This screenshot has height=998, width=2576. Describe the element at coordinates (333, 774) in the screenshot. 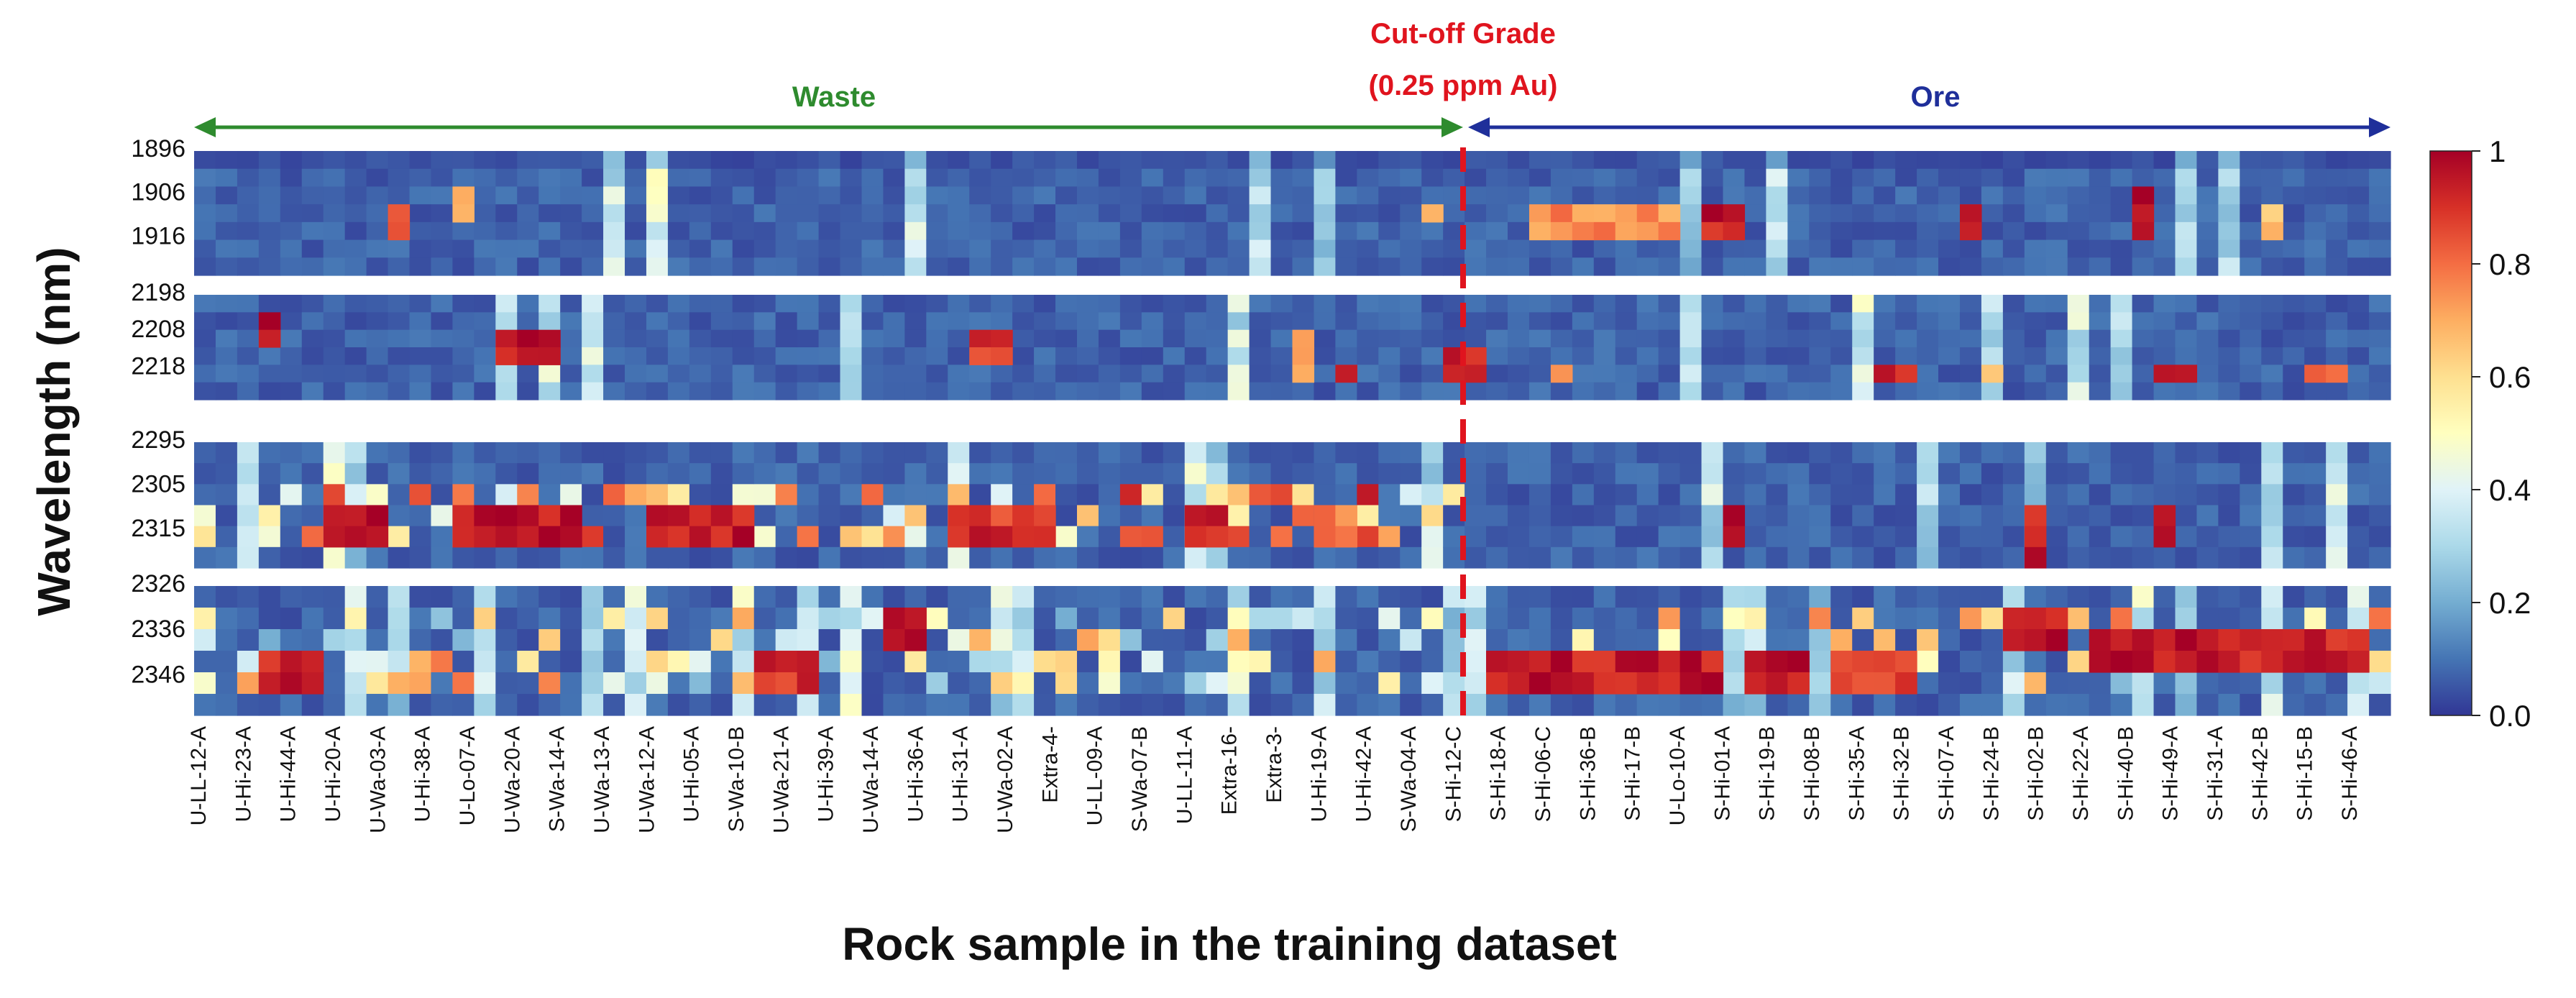

I see `x-tick-label: U-Hi-20-A` at that location.